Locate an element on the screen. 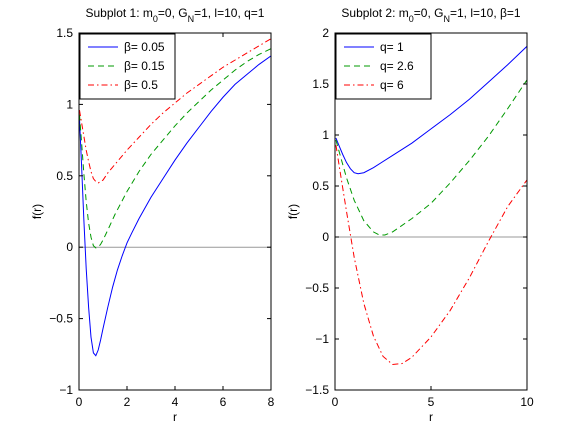 The image size is (582, 438). y-tick-label: 2 is located at coordinates (325, 33).